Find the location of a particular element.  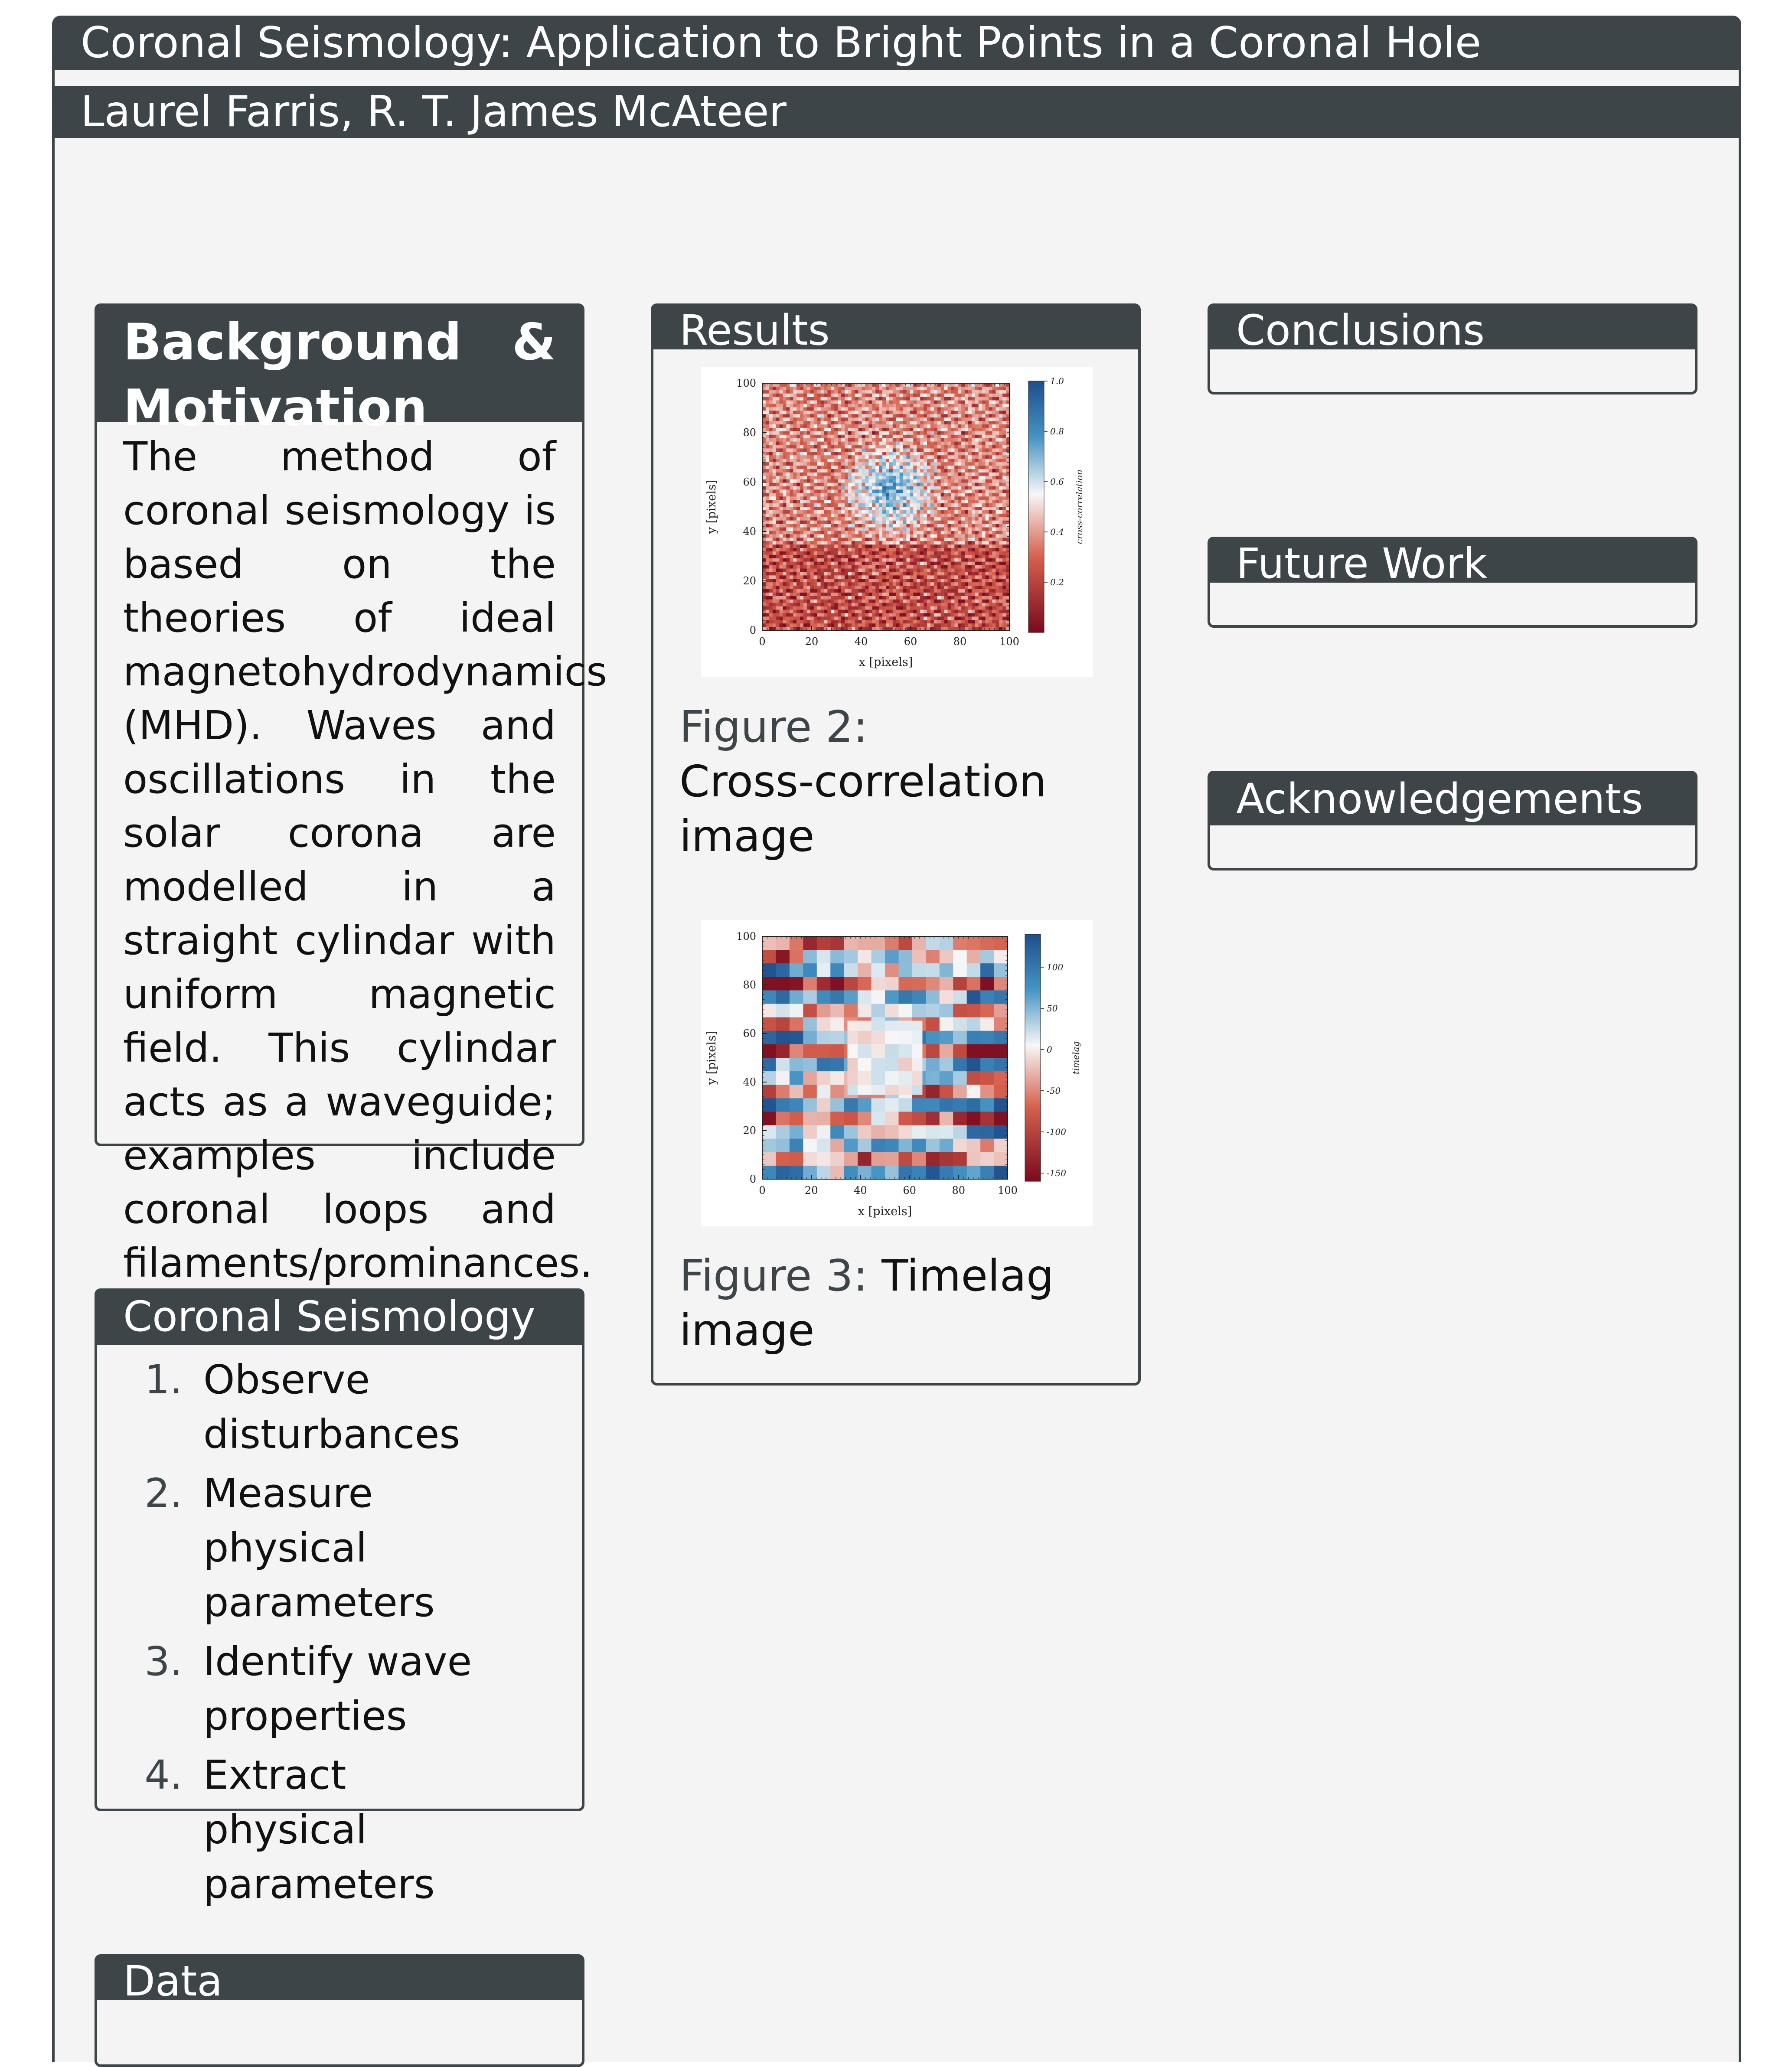

step-text: Measure physical parameters is located at coordinates (319, 1548).